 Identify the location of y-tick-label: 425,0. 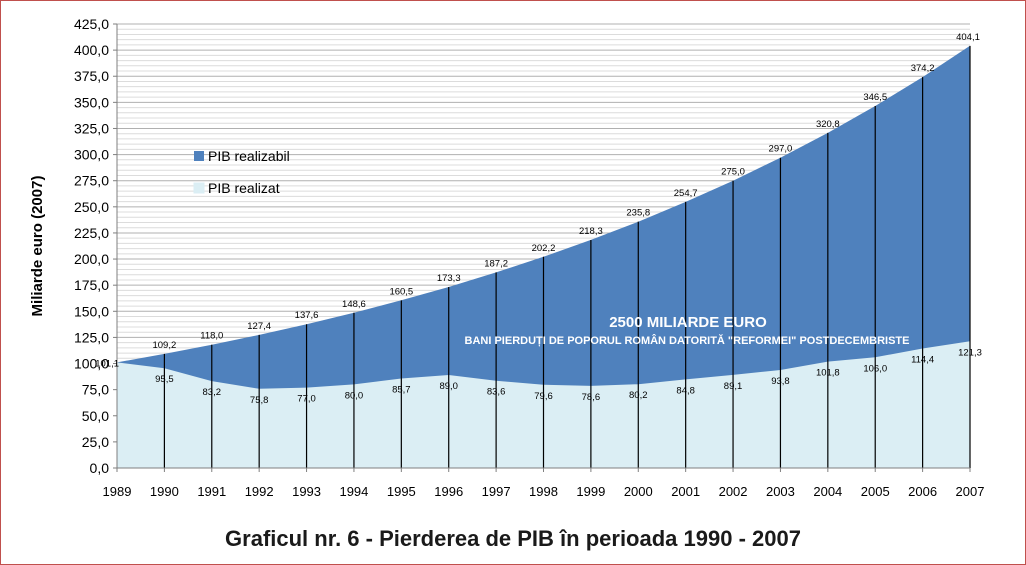
(91, 24).